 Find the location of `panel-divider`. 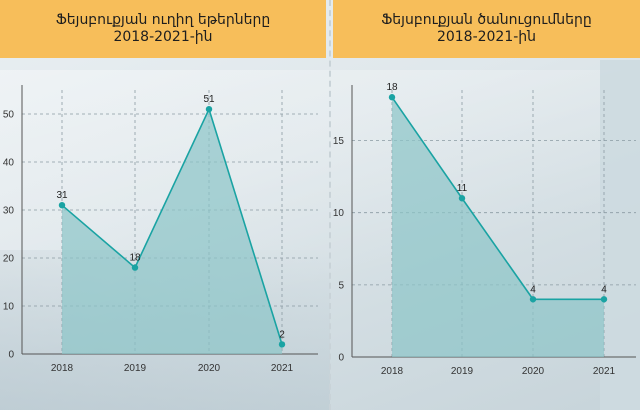

panel-divider is located at coordinates (330, 205).